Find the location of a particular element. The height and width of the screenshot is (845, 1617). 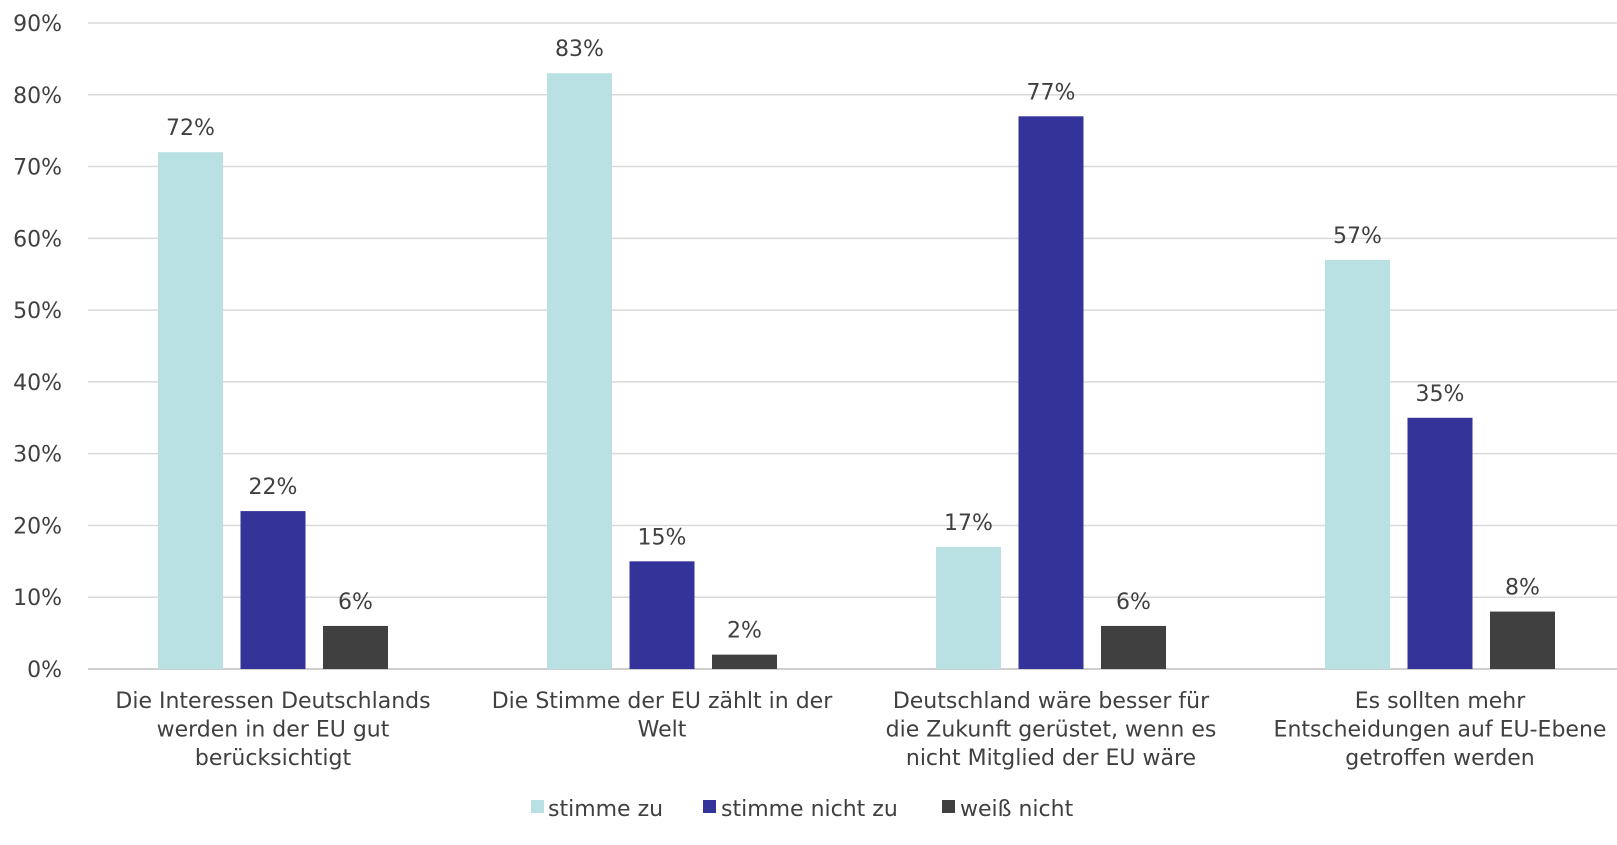

data-label: 57% is located at coordinates (1357, 236).